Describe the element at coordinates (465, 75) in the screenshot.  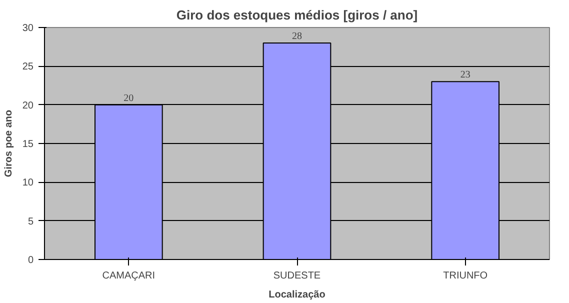
I see `data-label: 23` at that location.